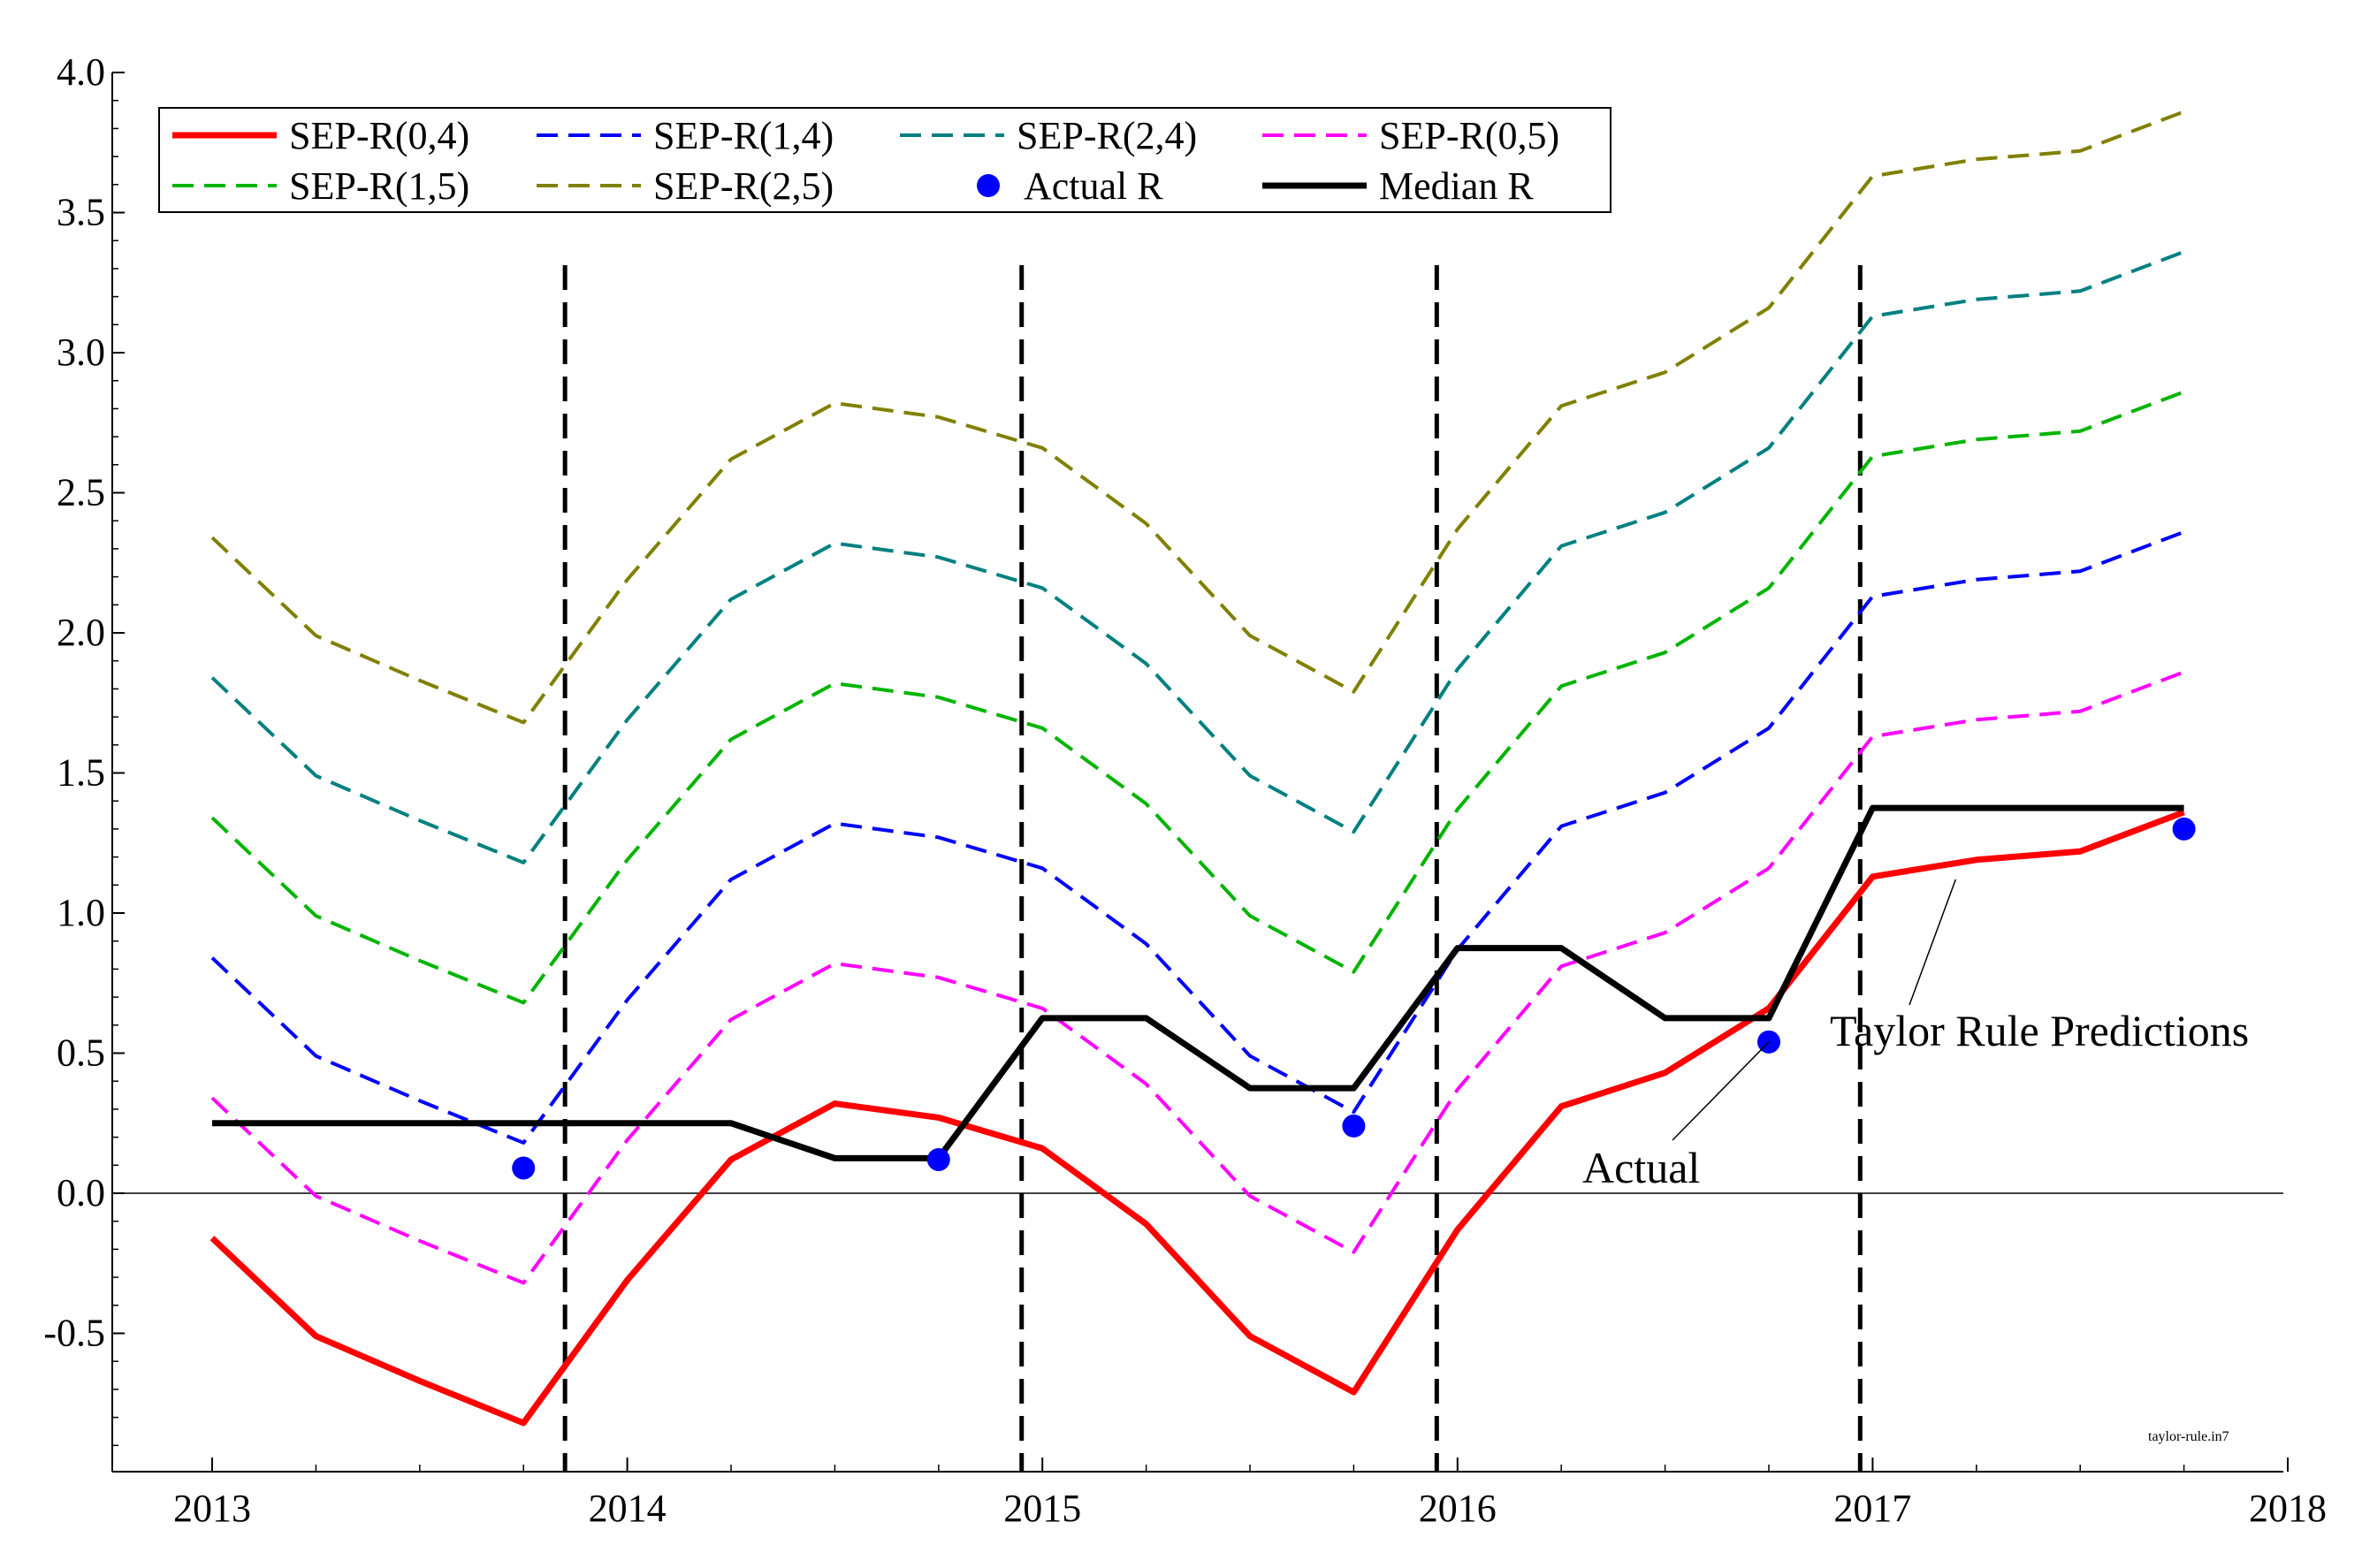 The height and width of the screenshot is (1568, 2362). What do you see at coordinates (1641, 1168) in the screenshot?
I see `annotation-actual: Actual` at bounding box center [1641, 1168].